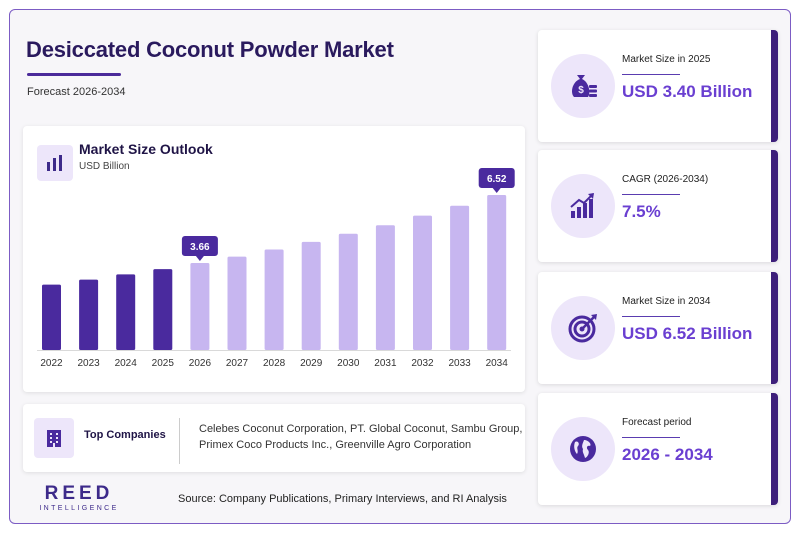 Image resolution: width=800 pixels, height=533 pixels. Describe the element at coordinates (583, 206) in the screenshot. I see `growth-chart-icon` at that location.